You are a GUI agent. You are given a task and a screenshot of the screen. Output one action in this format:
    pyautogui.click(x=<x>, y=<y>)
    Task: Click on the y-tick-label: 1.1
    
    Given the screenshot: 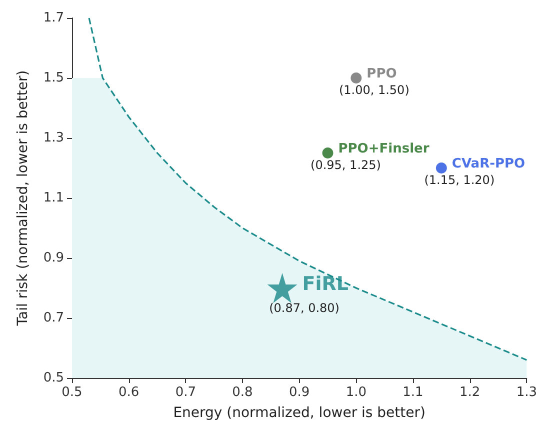 What is the action you would take?
    pyautogui.click(x=53, y=198)
    